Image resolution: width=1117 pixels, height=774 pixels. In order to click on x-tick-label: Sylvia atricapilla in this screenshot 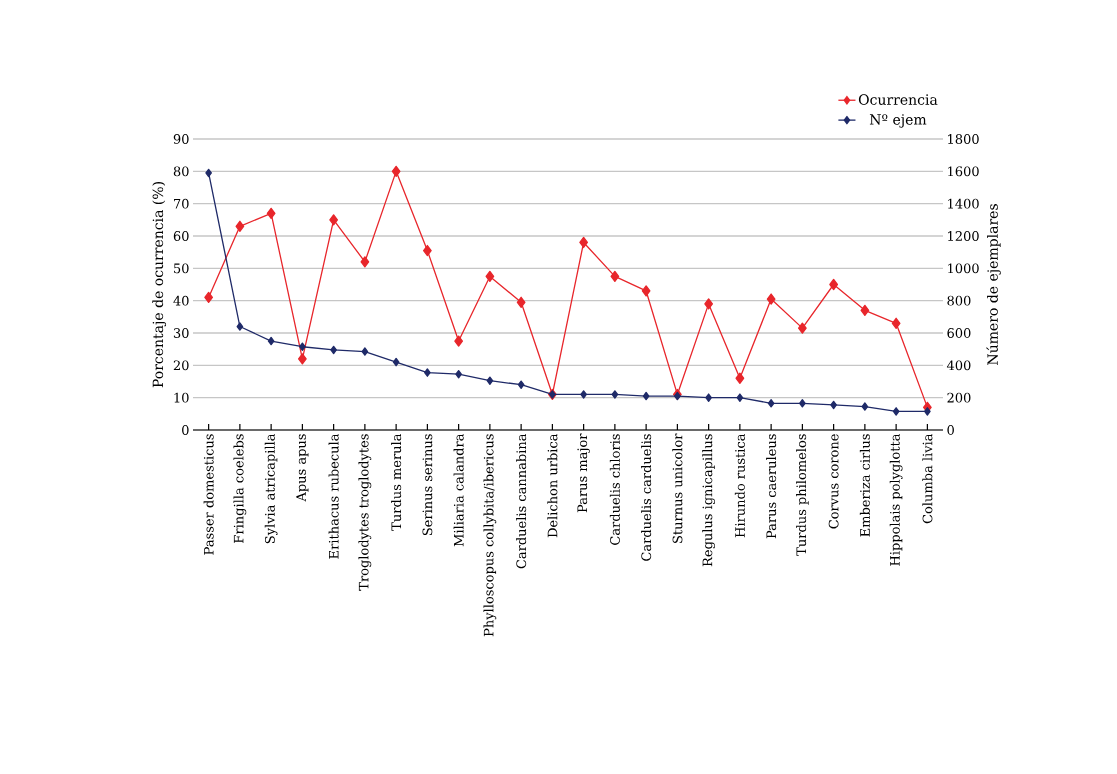, I will do `click(271, 488)`.